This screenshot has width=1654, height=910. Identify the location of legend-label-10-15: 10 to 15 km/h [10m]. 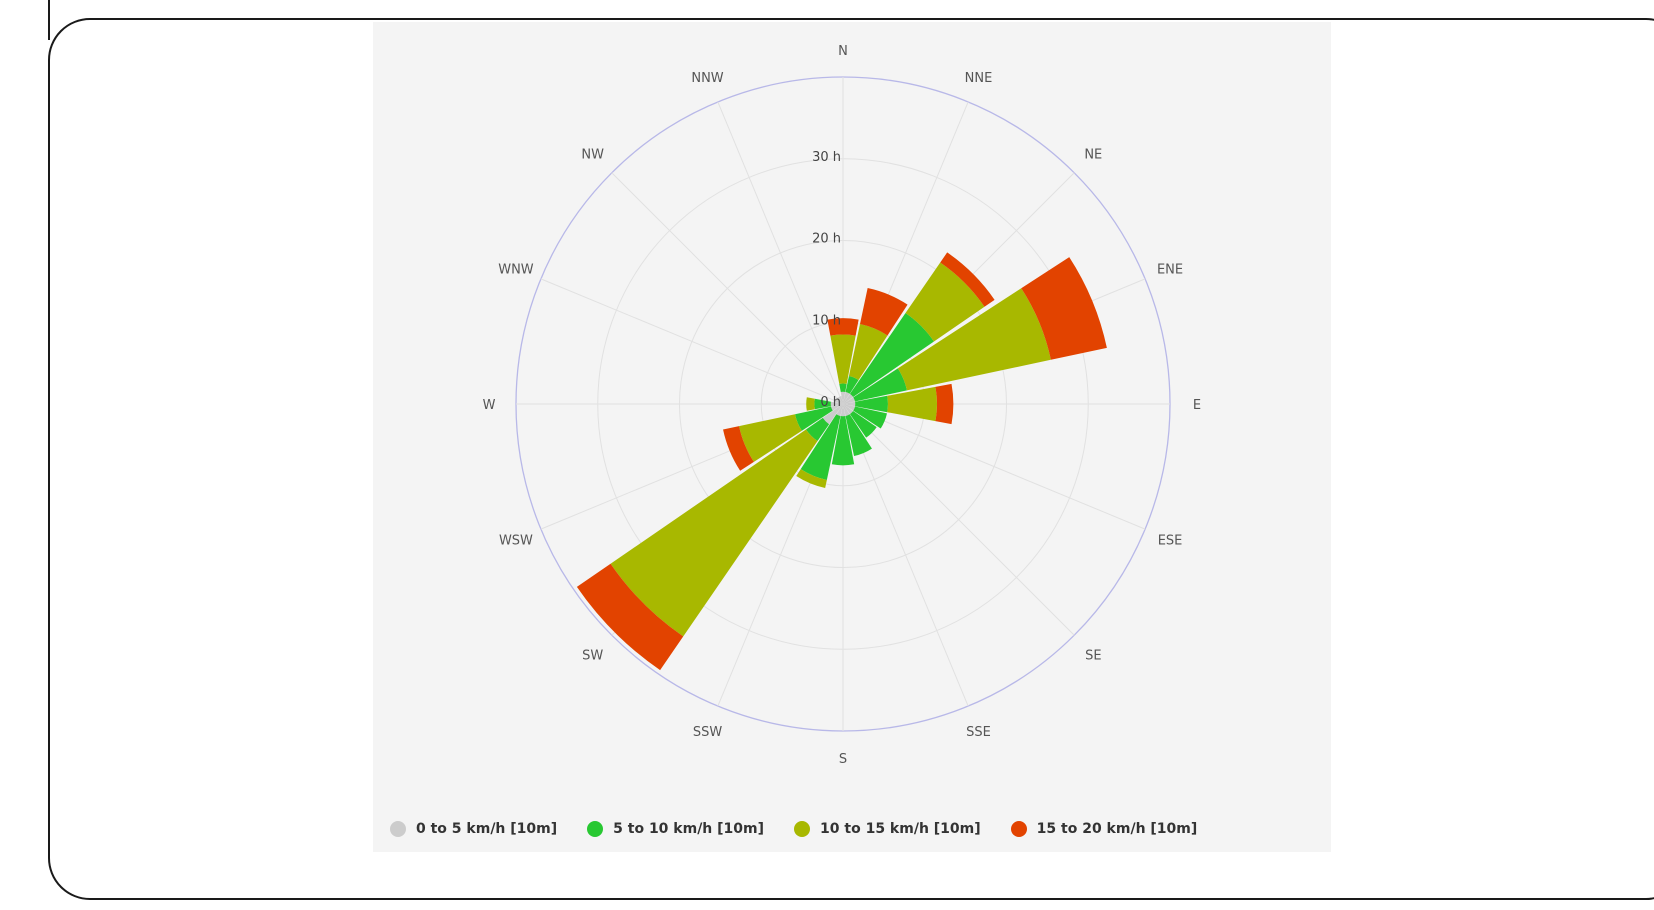
(900, 829).